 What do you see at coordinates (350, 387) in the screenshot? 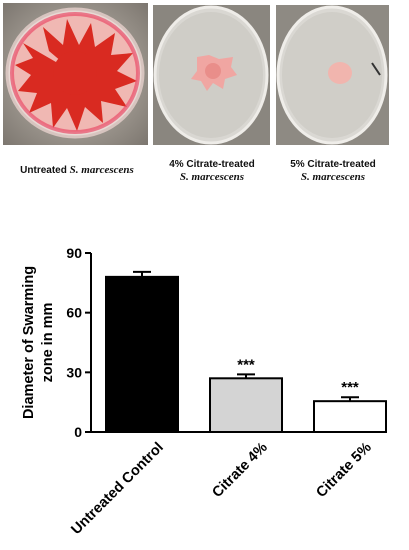
I see `significance-label-2: ***` at bounding box center [350, 387].